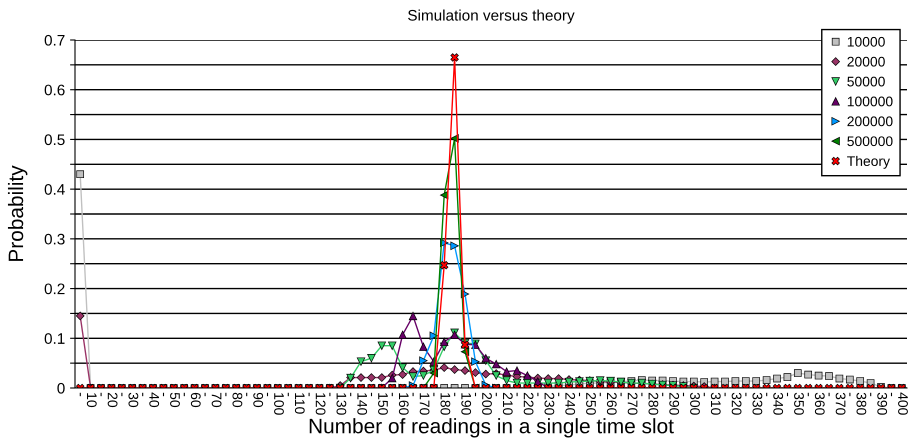  Describe the element at coordinates (18, 213) in the screenshot. I see `y-axis-title: Probability` at that location.